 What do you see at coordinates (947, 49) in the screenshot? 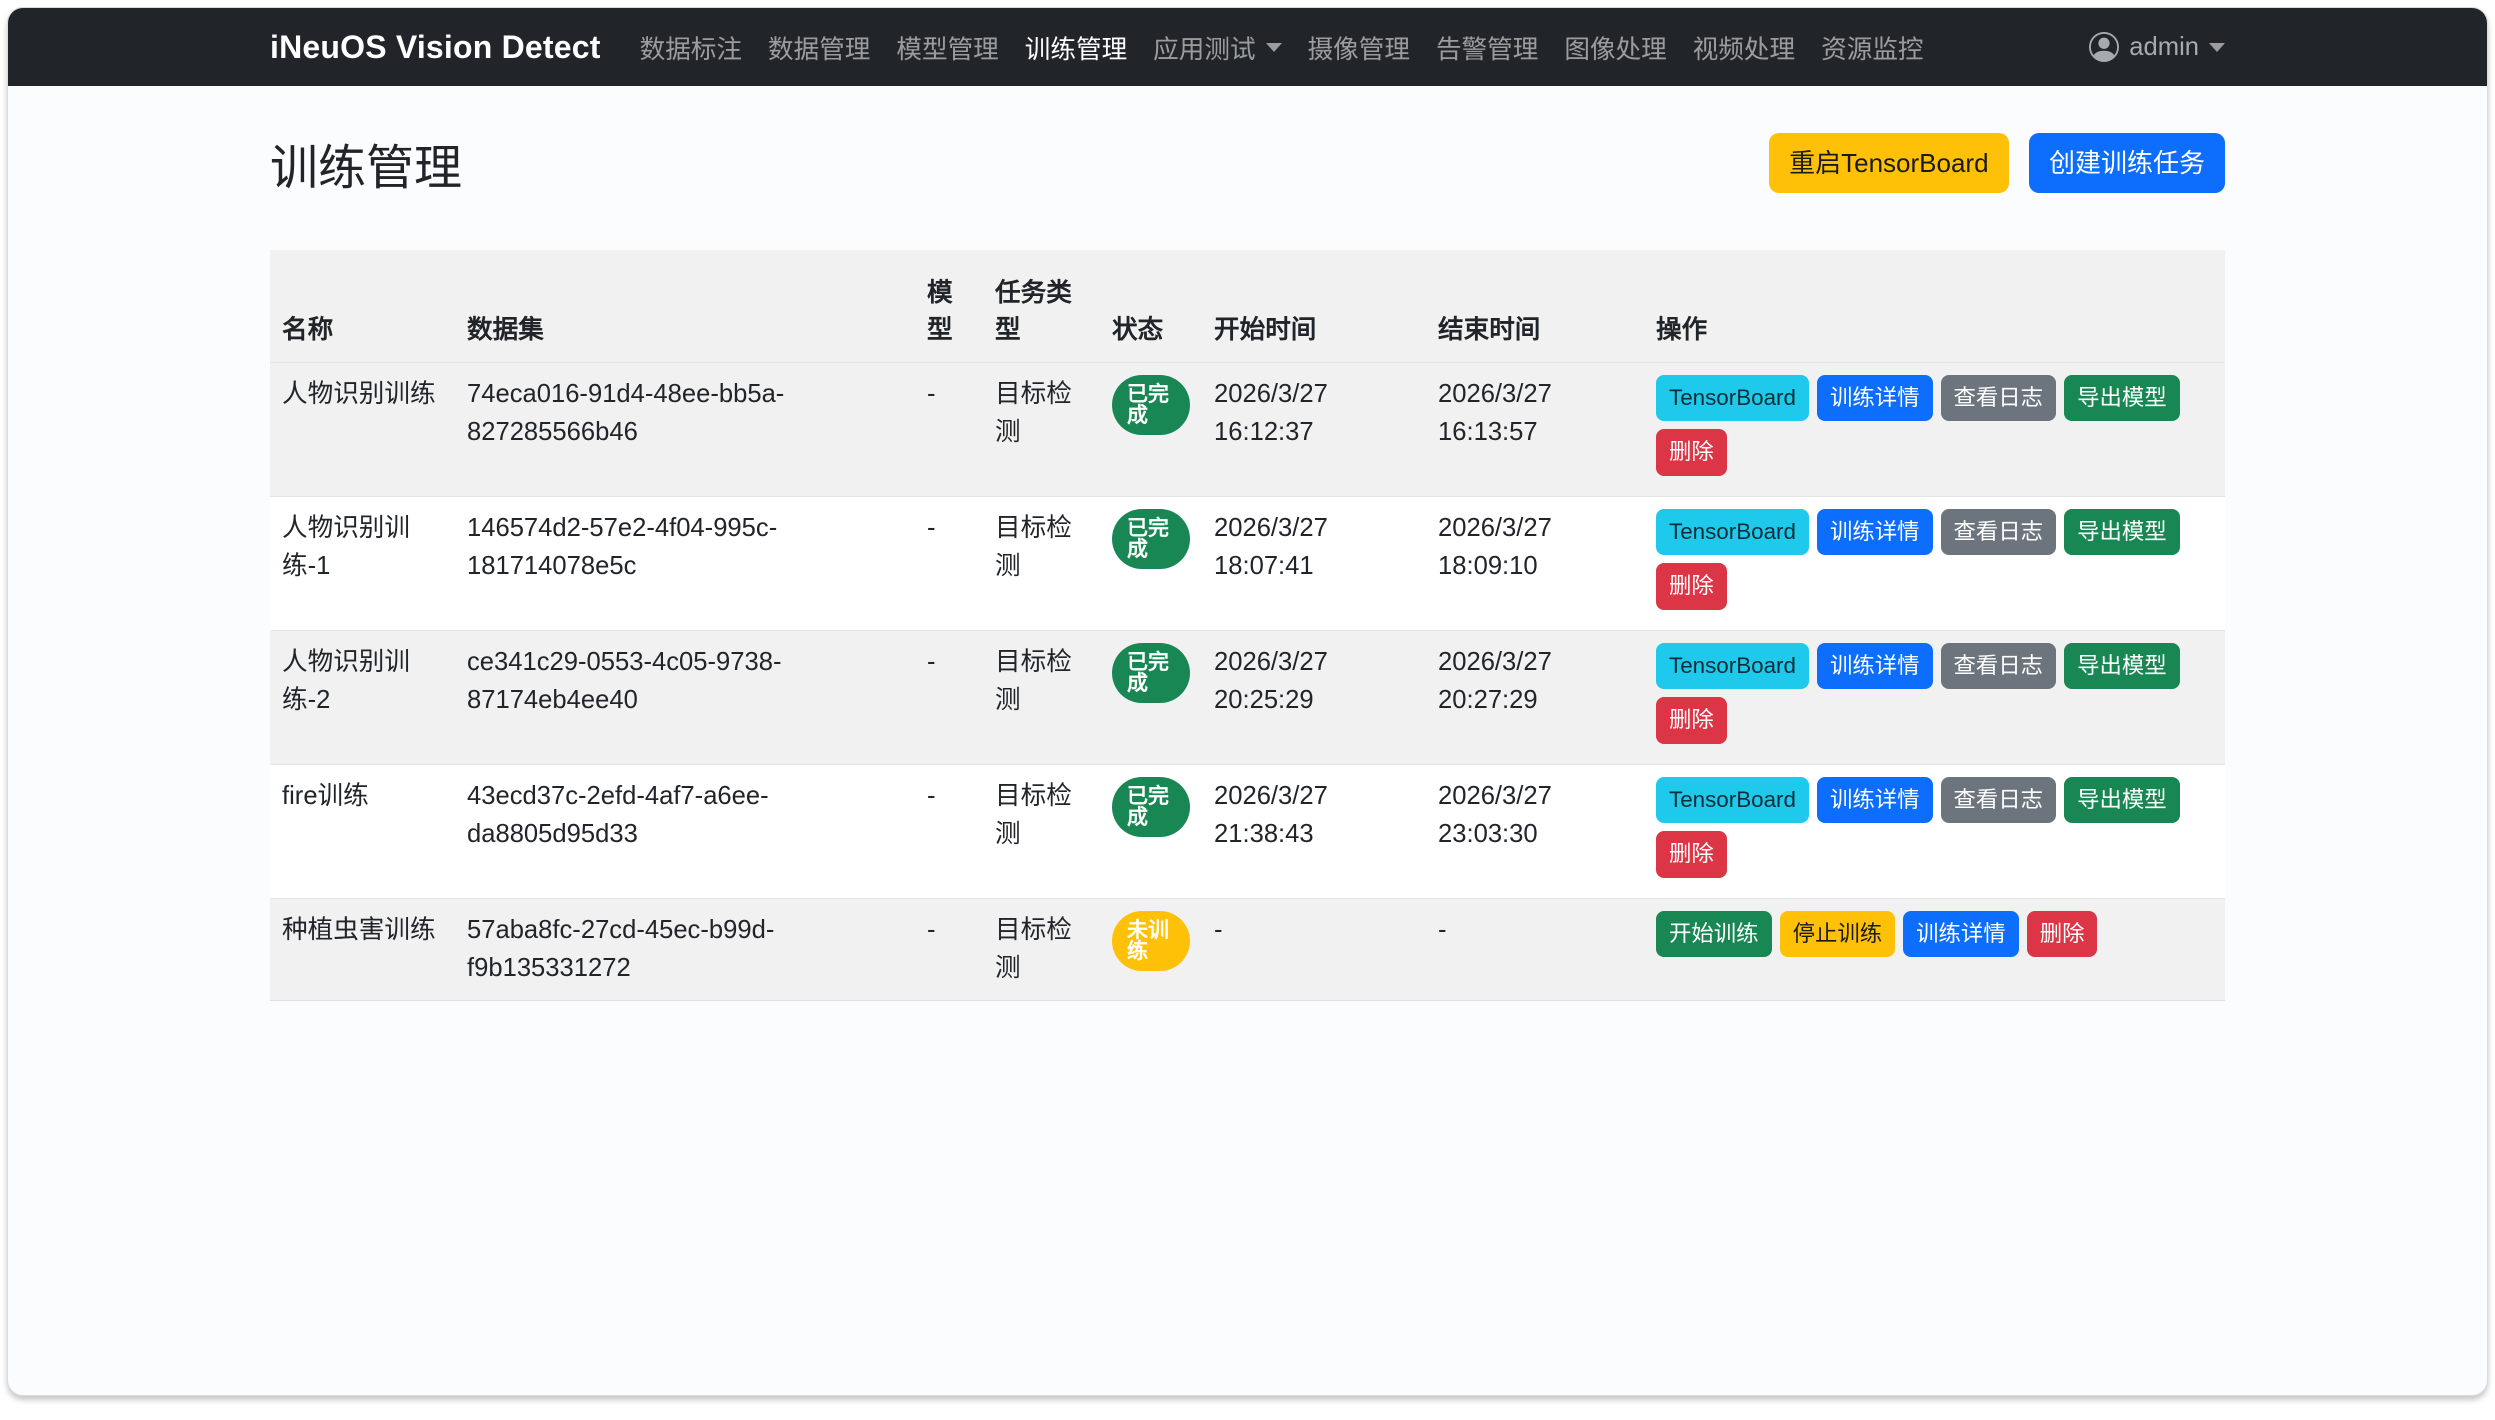
I see `nav-item-model-management: 模型管理` at bounding box center [947, 49].